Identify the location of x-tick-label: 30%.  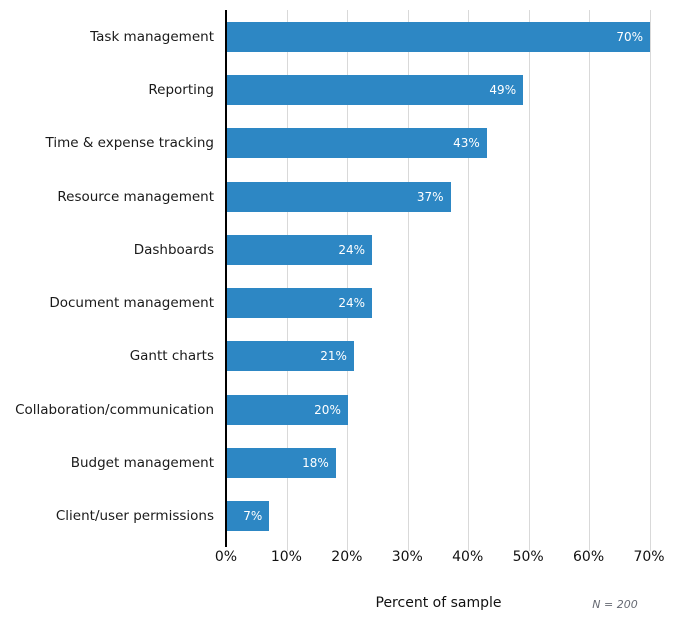
(407, 557).